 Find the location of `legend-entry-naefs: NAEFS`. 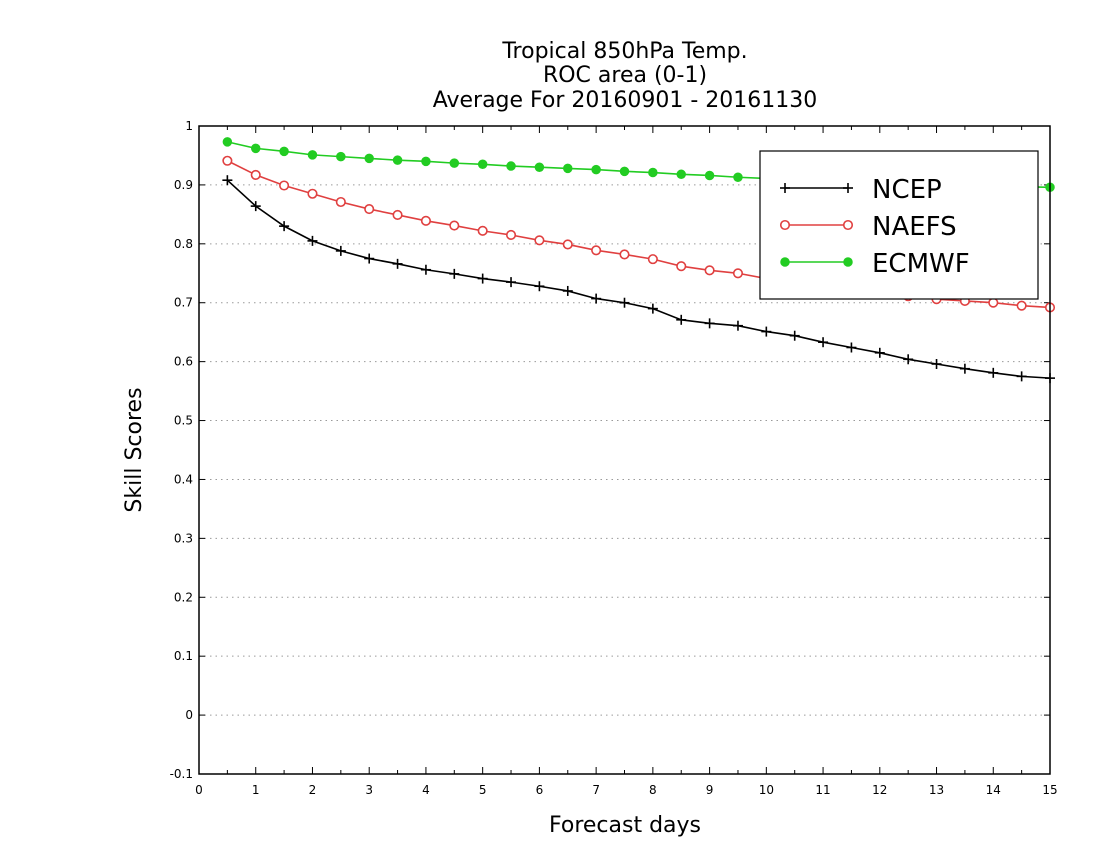

legend-entry-naefs: NAEFS is located at coordinates (868, 227).